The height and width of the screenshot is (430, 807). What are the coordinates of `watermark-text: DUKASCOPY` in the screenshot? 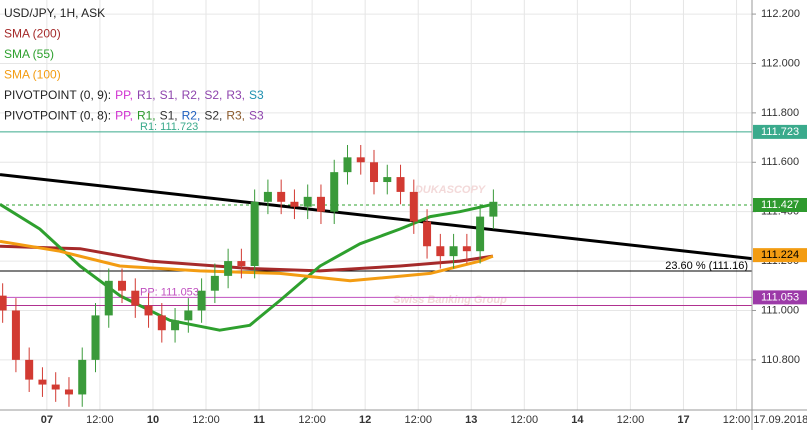 It's located at (451, 190).